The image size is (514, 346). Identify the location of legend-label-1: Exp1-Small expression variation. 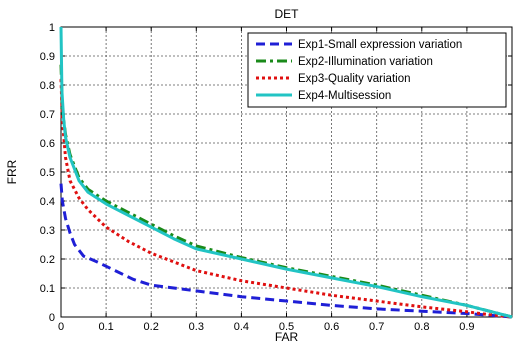
(380, 45).